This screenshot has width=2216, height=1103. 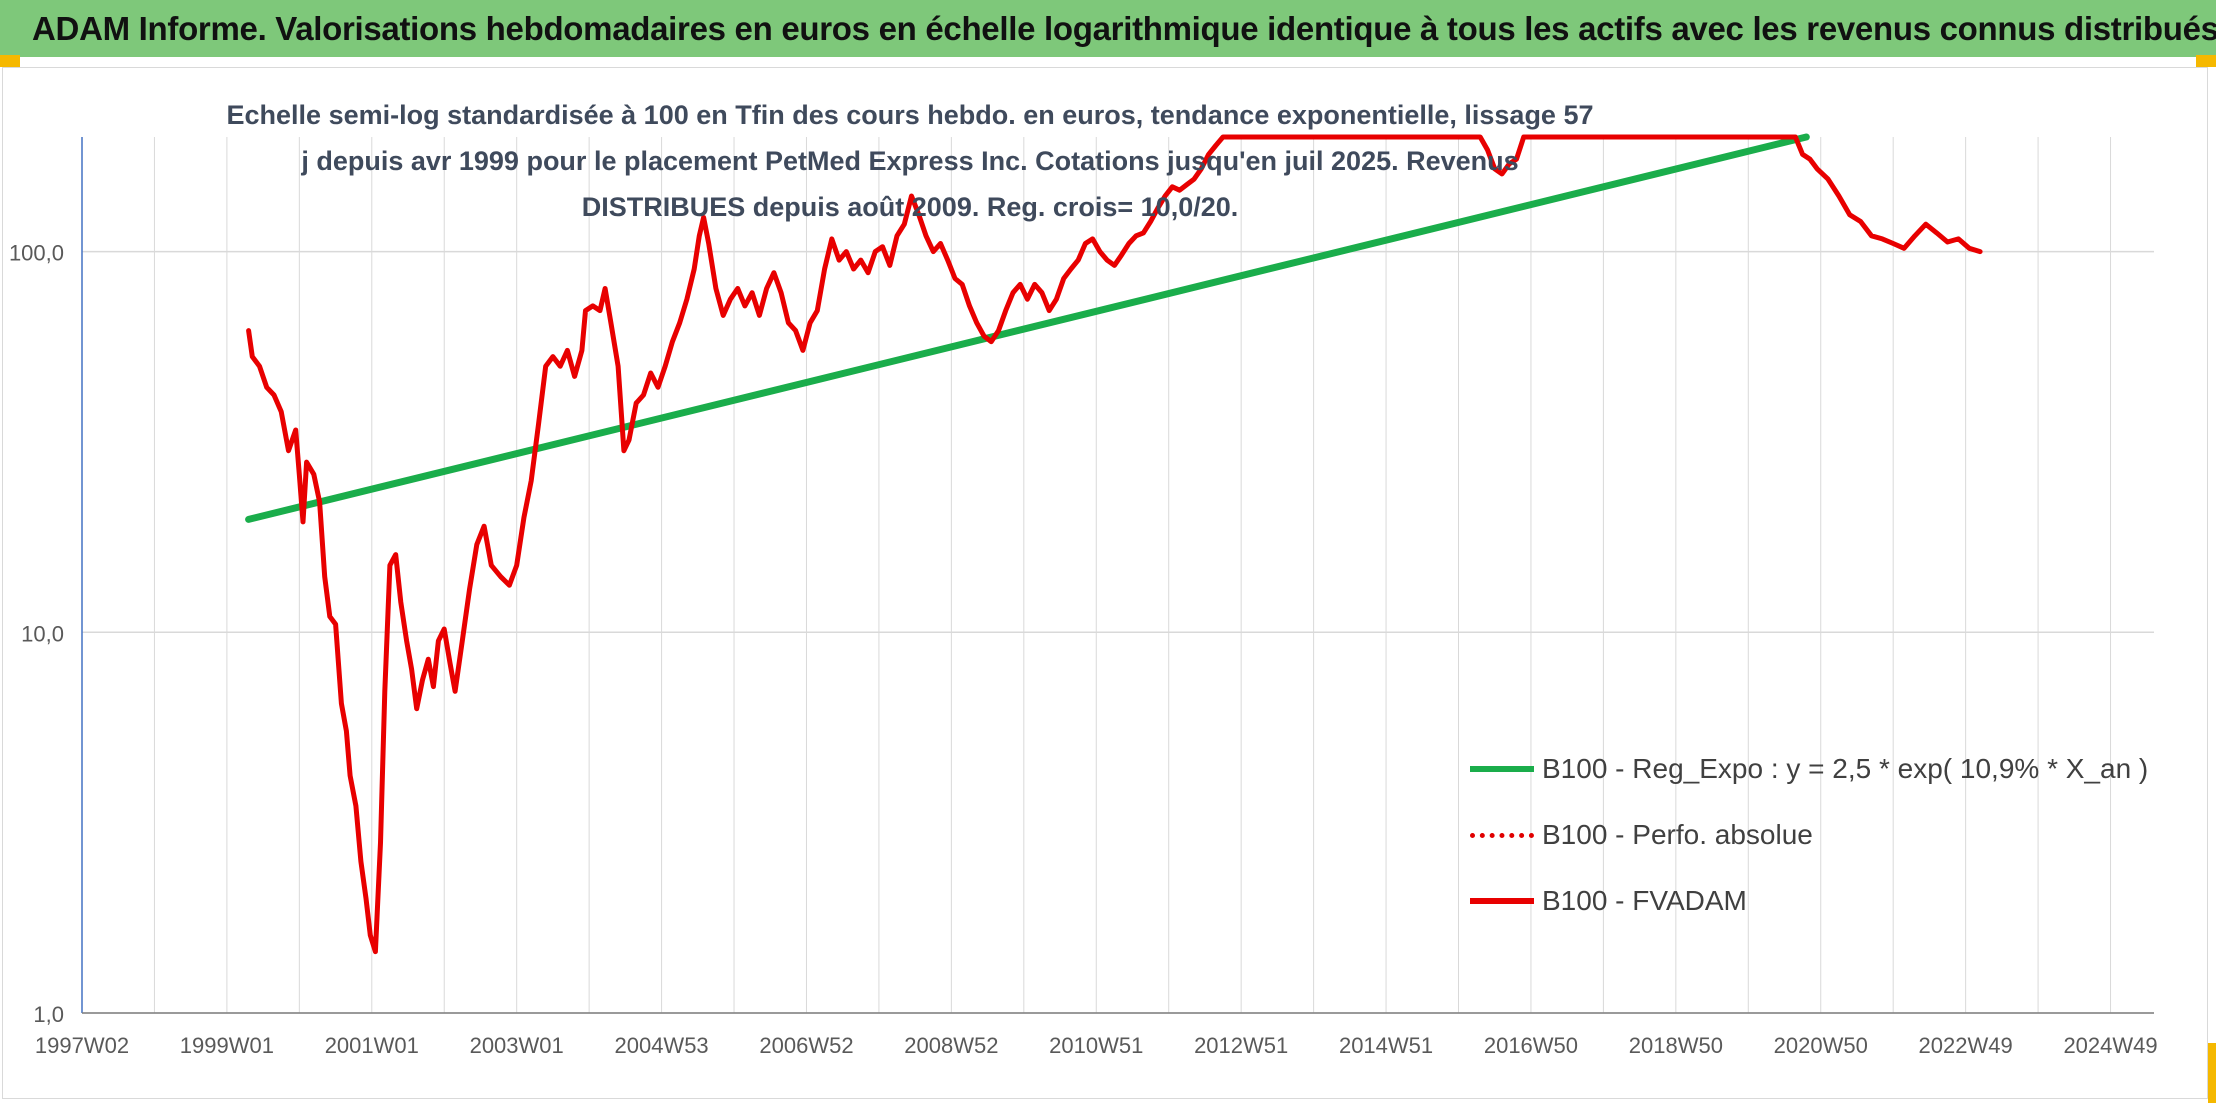 I want to click on x-tick-label: 2008W52, so click(x=951, y=1045).